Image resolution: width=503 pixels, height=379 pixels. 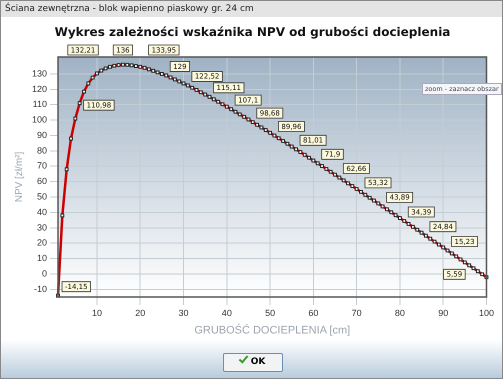 What do you see at coordinates (313, 313) in the screenshot?
I see `x-tick-label: 60` at bounding box center [313, 313].